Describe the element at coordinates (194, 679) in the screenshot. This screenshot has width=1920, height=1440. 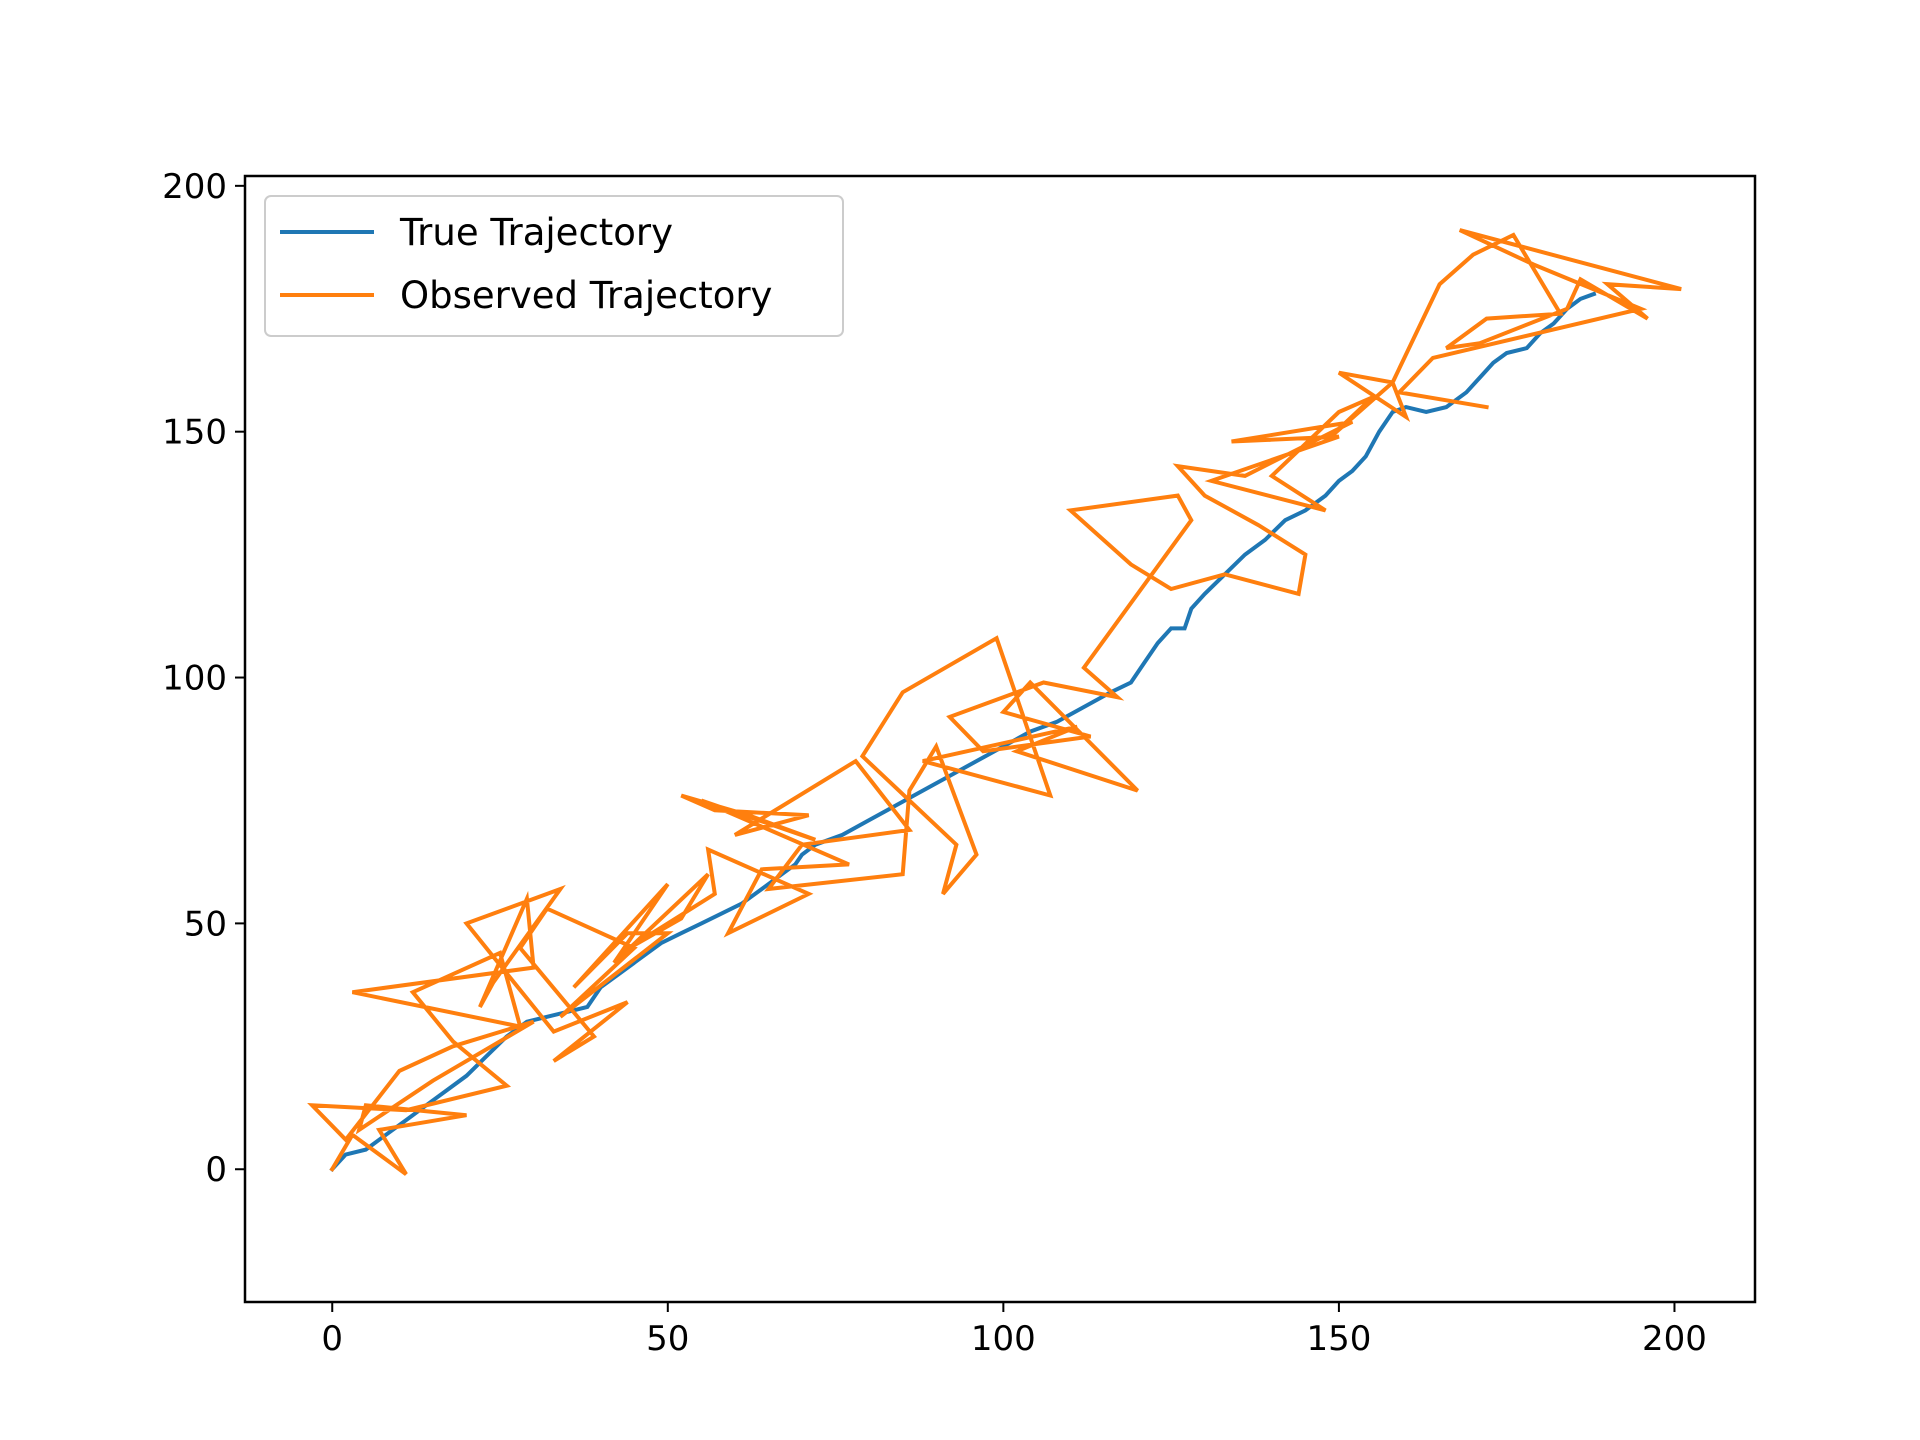
I see `y-tick-label: 100` at that location.